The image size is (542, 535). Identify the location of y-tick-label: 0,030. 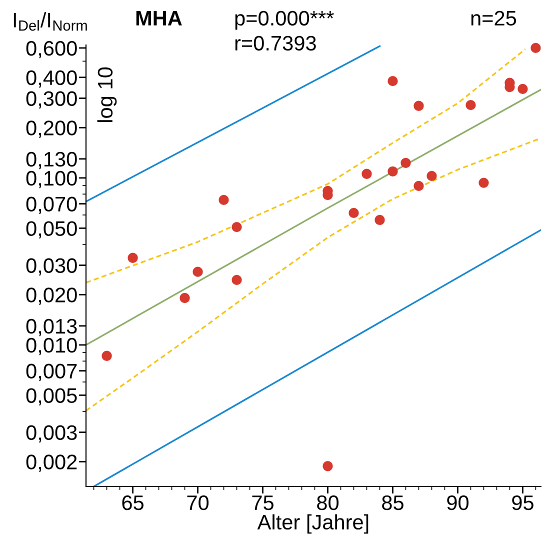
(51, 267).